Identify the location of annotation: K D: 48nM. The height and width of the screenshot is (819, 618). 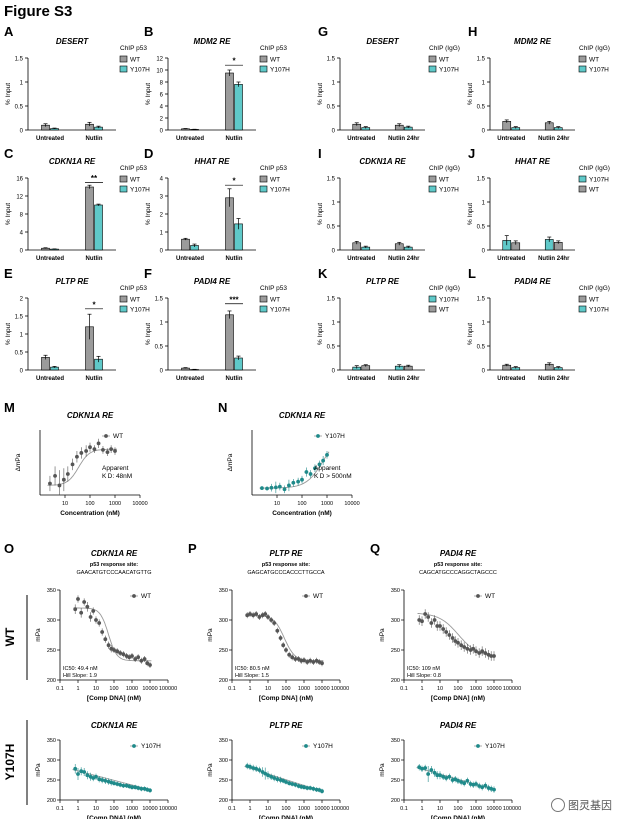
(117, 476).